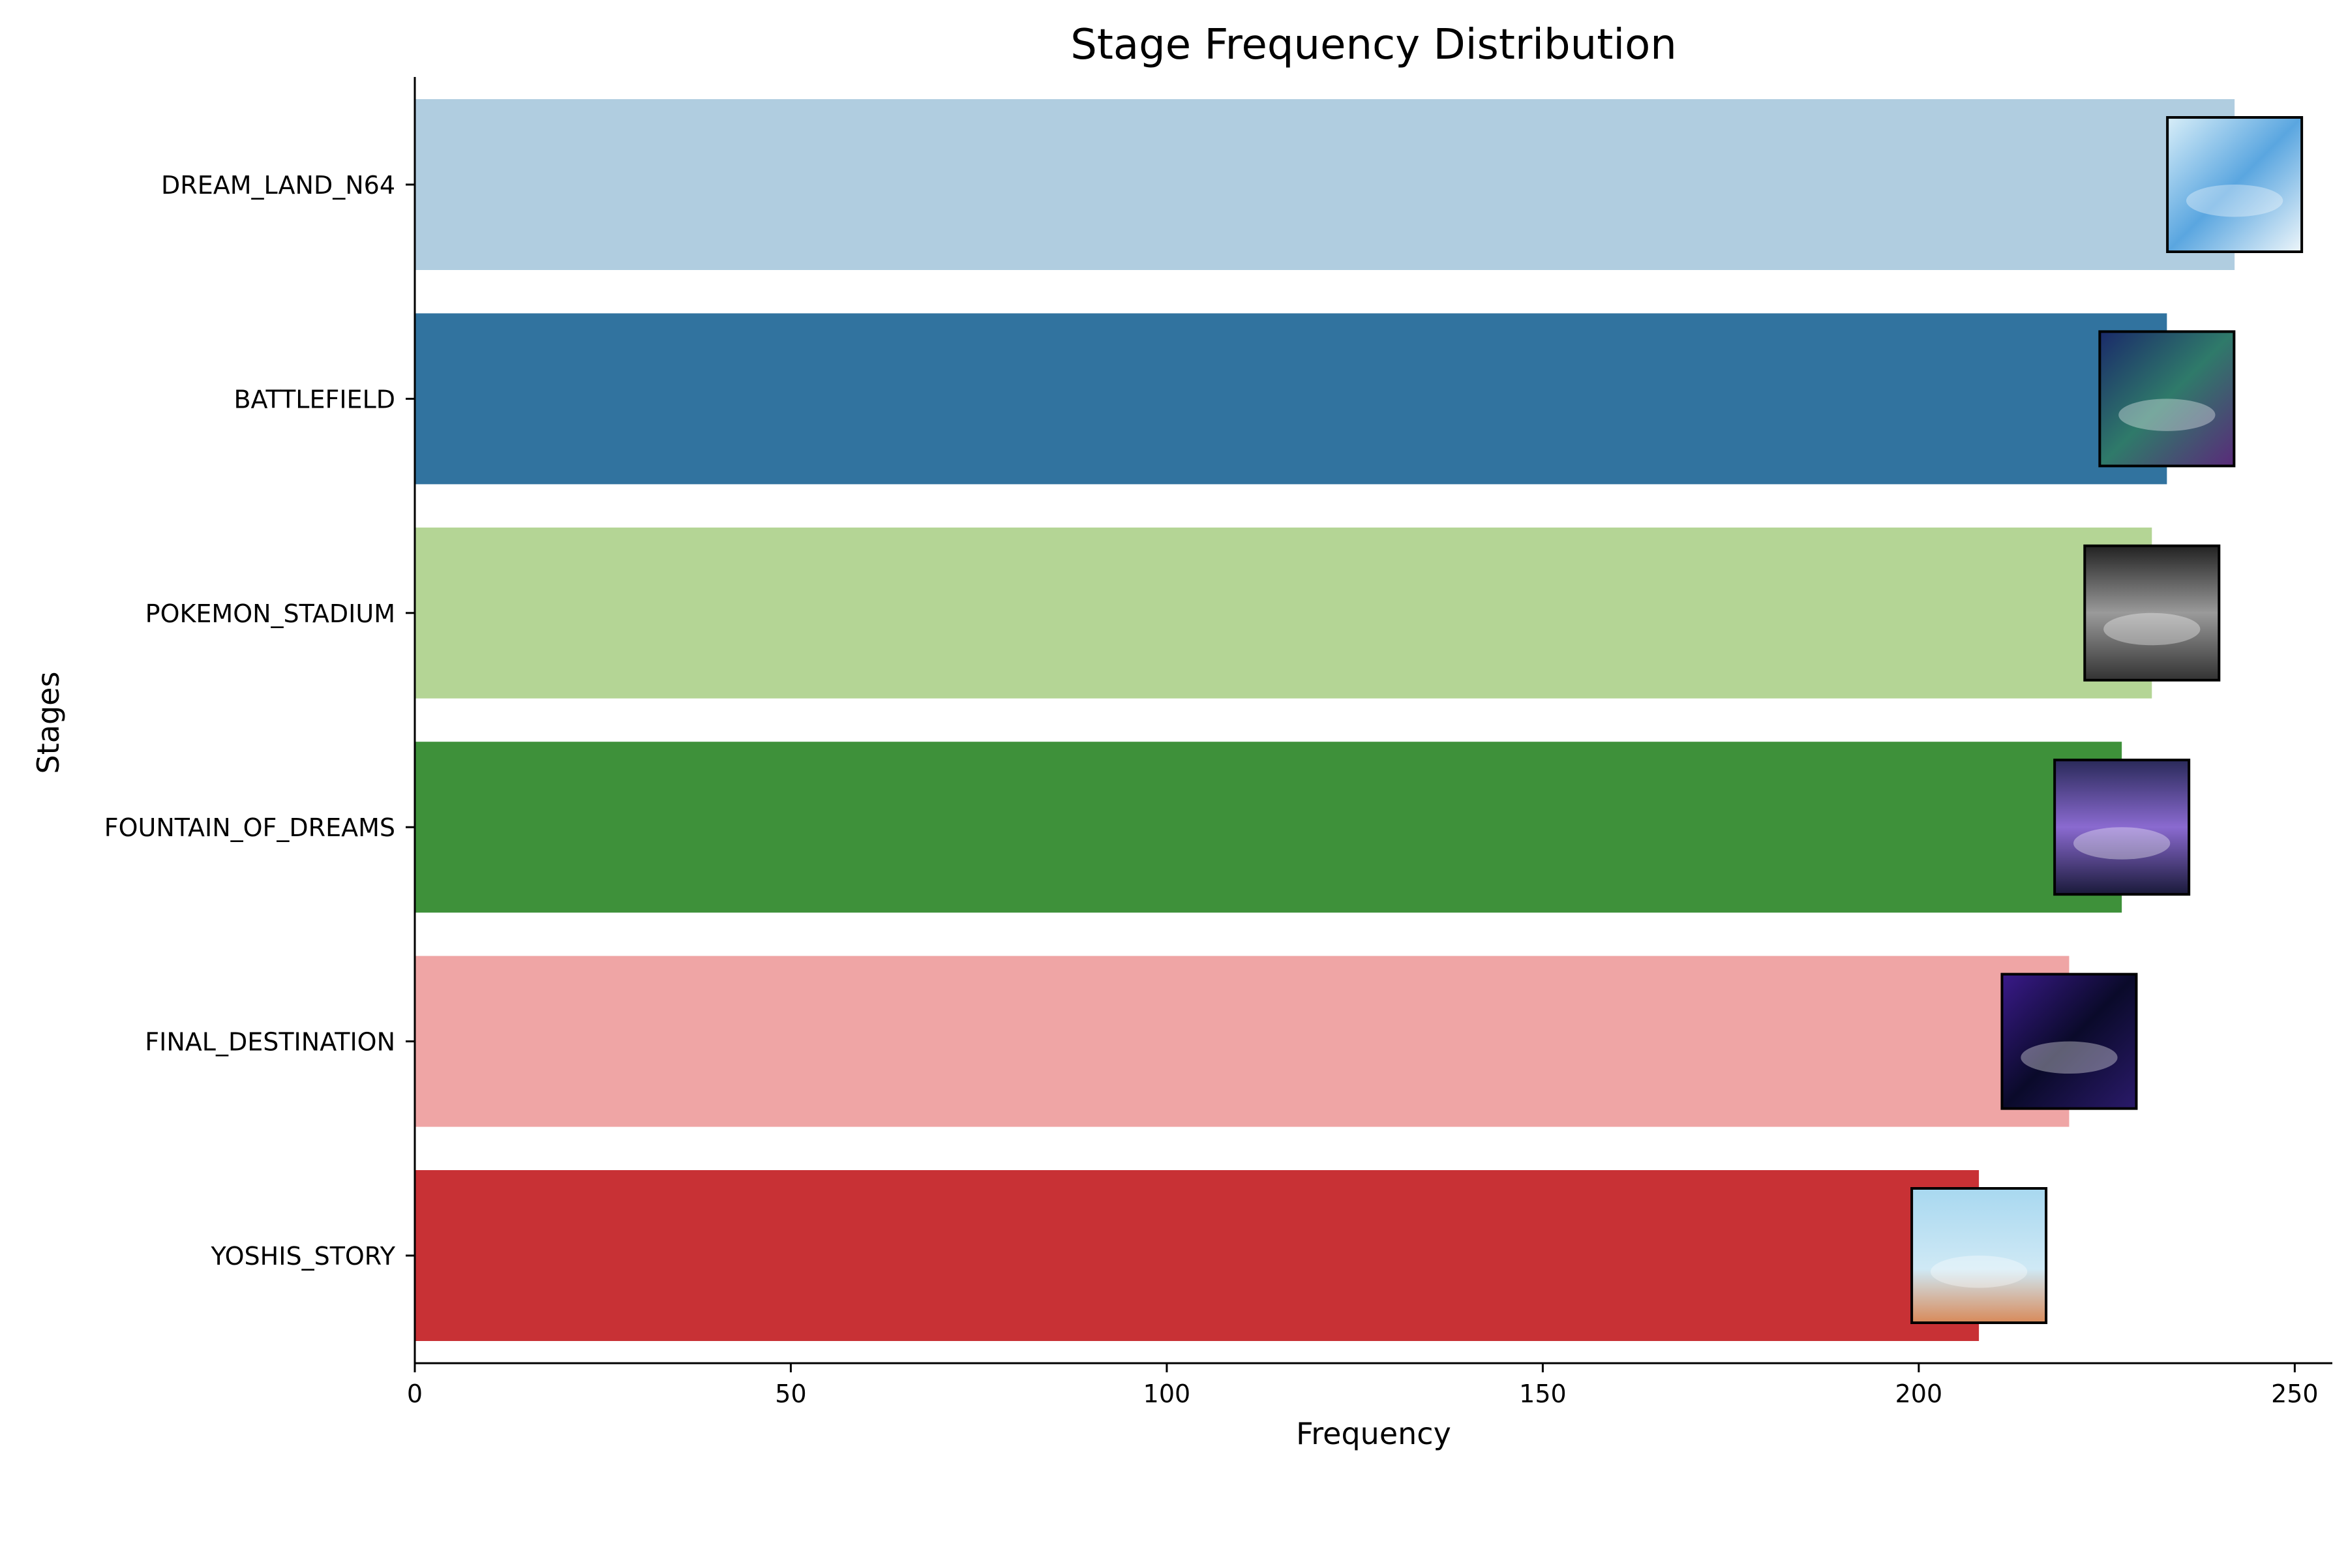  Describe the element at coordinates (49, 723) in the screenshot. I see `y-axis-label: Stages` at that location.